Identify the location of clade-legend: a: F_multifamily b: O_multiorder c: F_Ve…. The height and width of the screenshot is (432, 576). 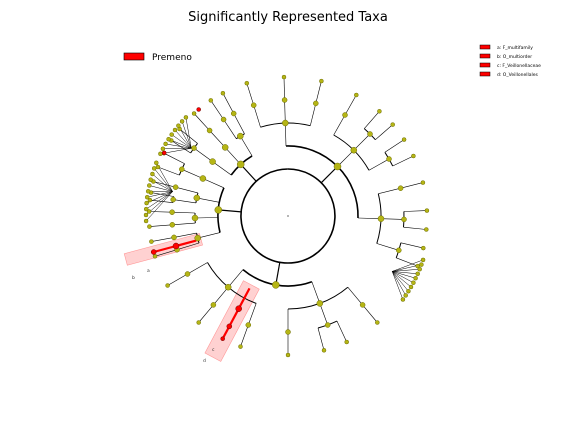
(510, 61).